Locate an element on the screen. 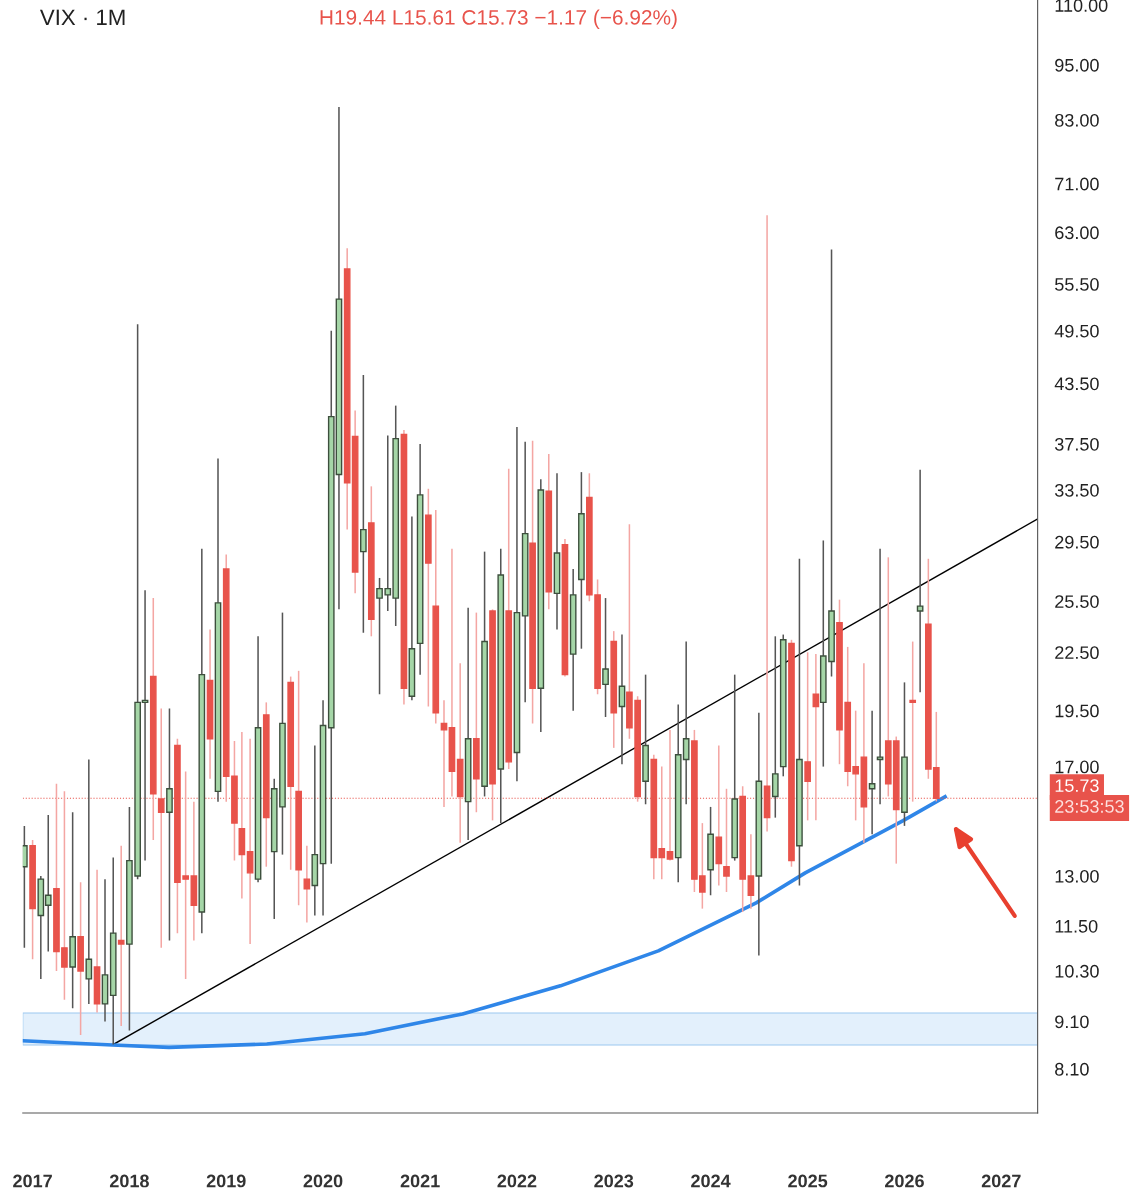  y-tick-label: 22.50 is located at coordinates (1077, 653).